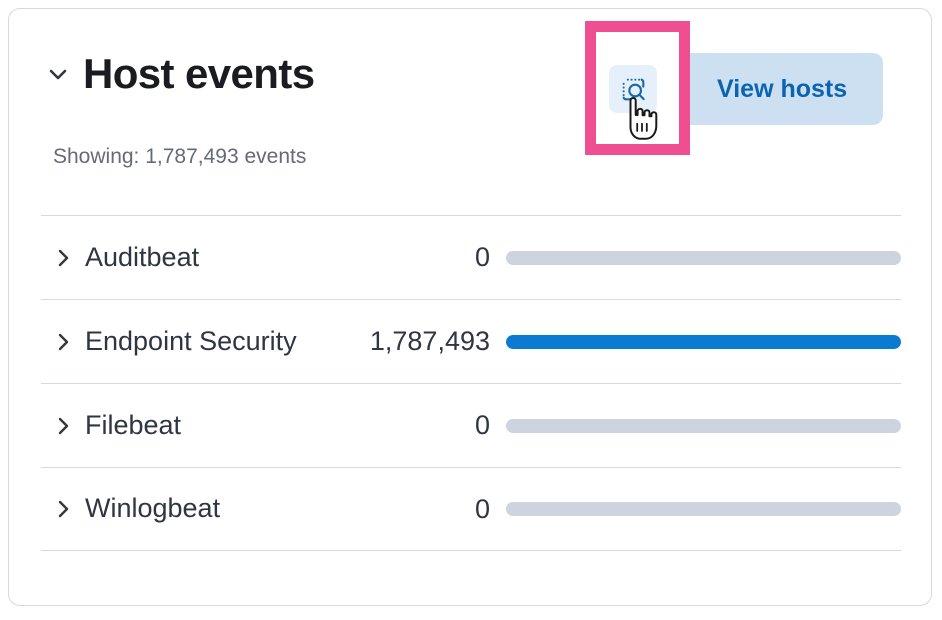 This screenshot has height=620, width=942. What do you see at coordinates (142, 256) in the screenshot?
I see `row-label: Auditbeat` at bounding box center [142, 256].